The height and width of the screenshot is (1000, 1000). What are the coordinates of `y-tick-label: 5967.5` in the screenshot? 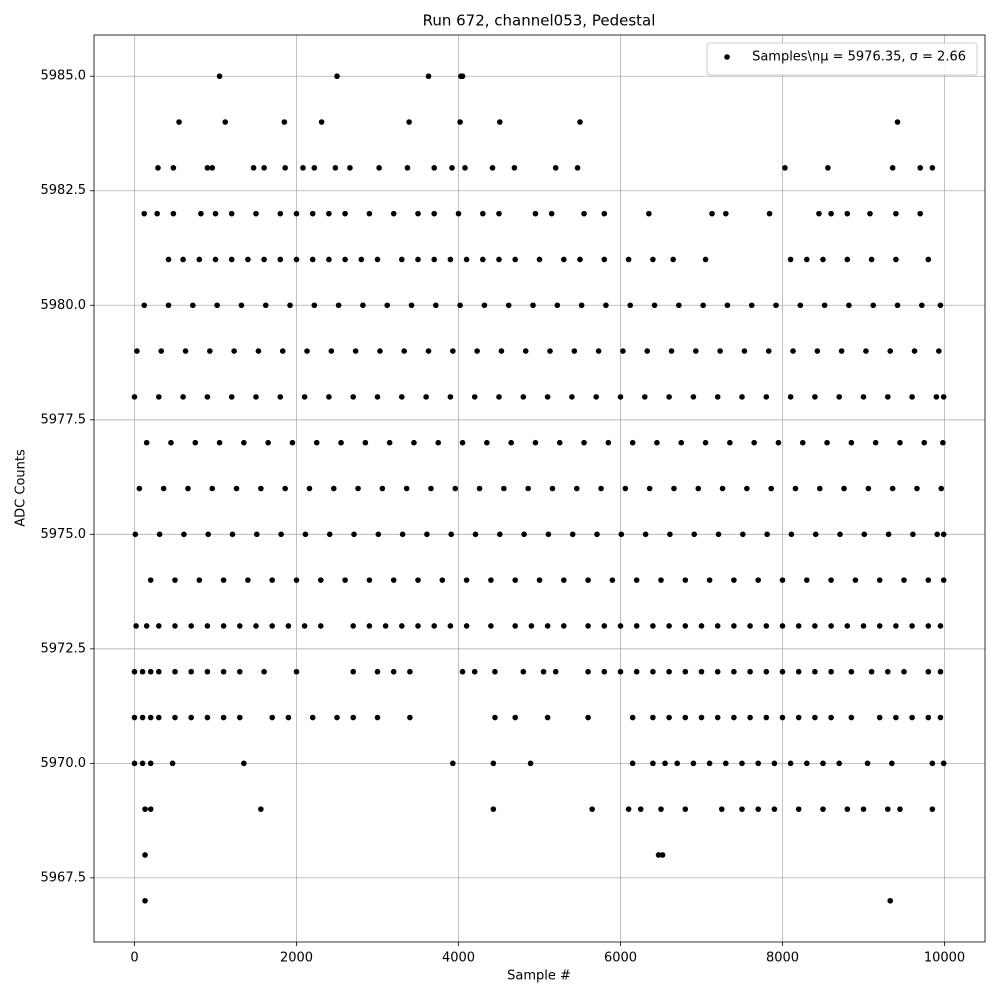 It's located at (64, 877).